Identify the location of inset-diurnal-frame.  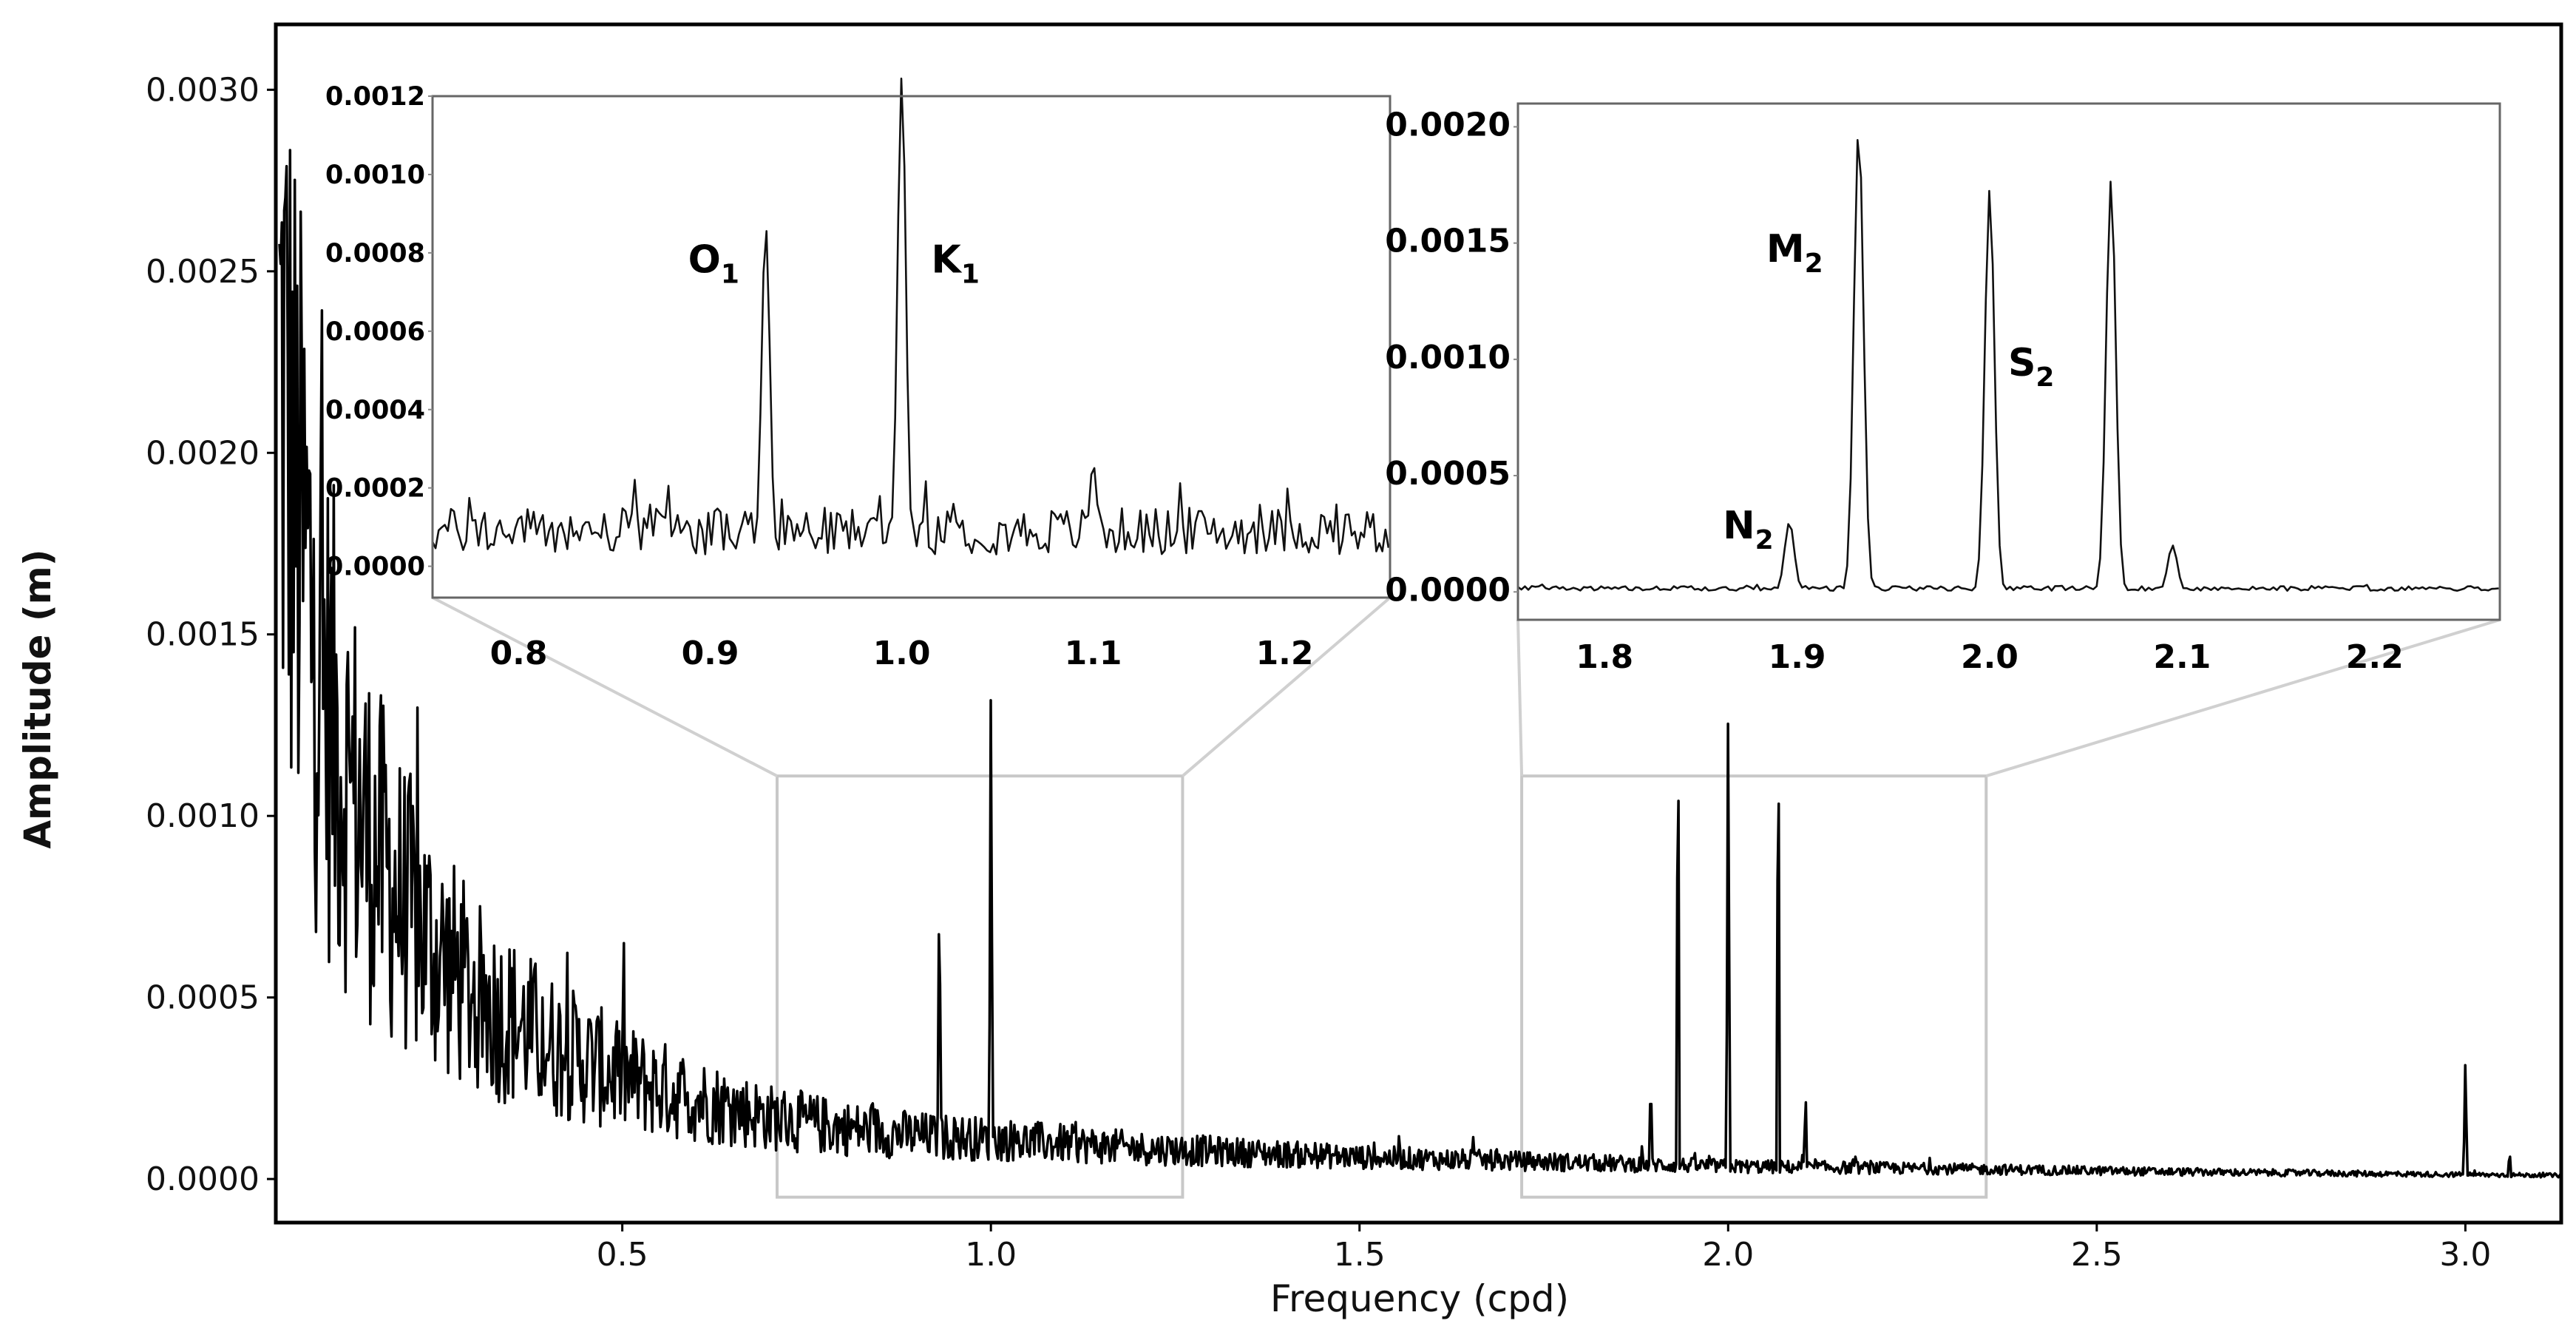
(911, 347).